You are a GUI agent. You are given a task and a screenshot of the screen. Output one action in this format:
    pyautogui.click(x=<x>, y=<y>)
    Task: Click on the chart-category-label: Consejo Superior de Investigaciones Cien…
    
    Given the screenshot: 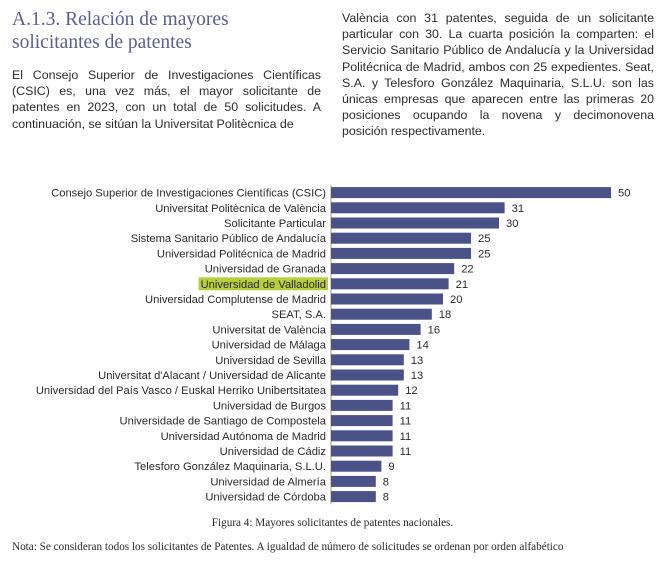 What is the action you would take?
    pyautogui.click(x=188, y=194)
    